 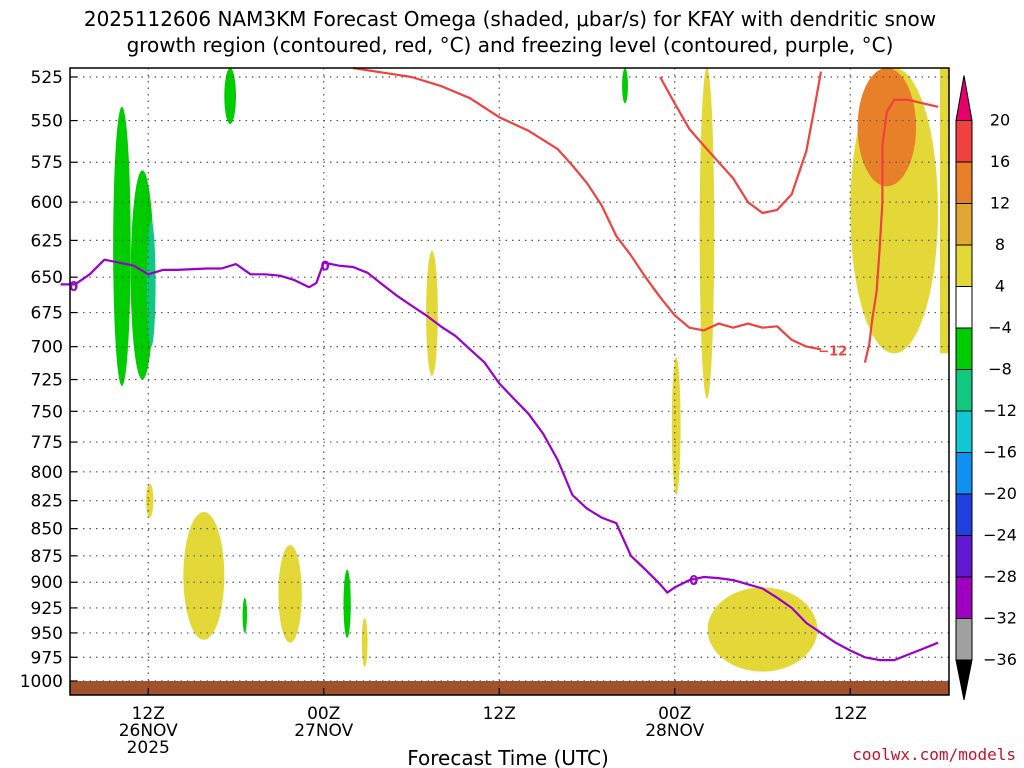 I want to click on colorbar-label: −16, so click(x=1000, y=452).